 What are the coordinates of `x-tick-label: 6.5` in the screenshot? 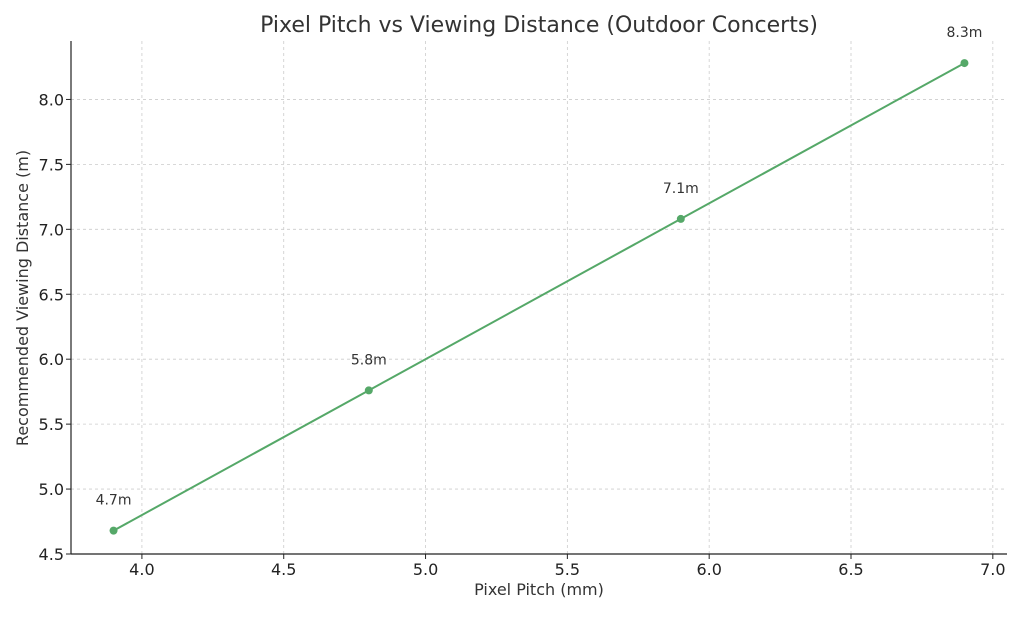 It's located at (850, 569).